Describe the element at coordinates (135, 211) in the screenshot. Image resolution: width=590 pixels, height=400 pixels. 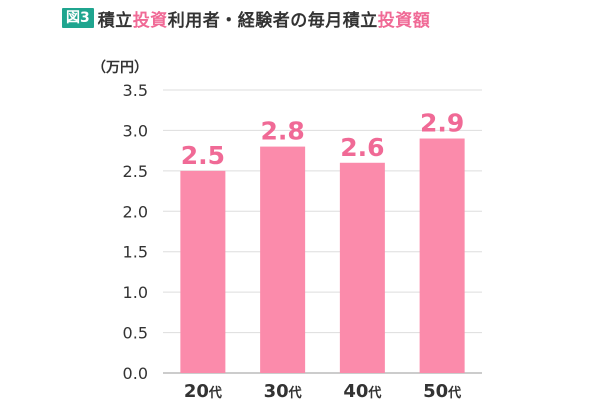
I see `y-tick-label: 2.0` at that location.